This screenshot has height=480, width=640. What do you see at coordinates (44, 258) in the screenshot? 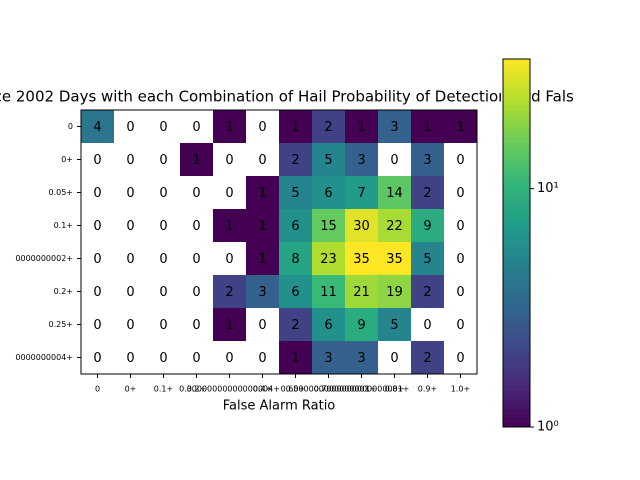
I see `y-tick-label: 0000000002+` at bounding box center [44, 258].